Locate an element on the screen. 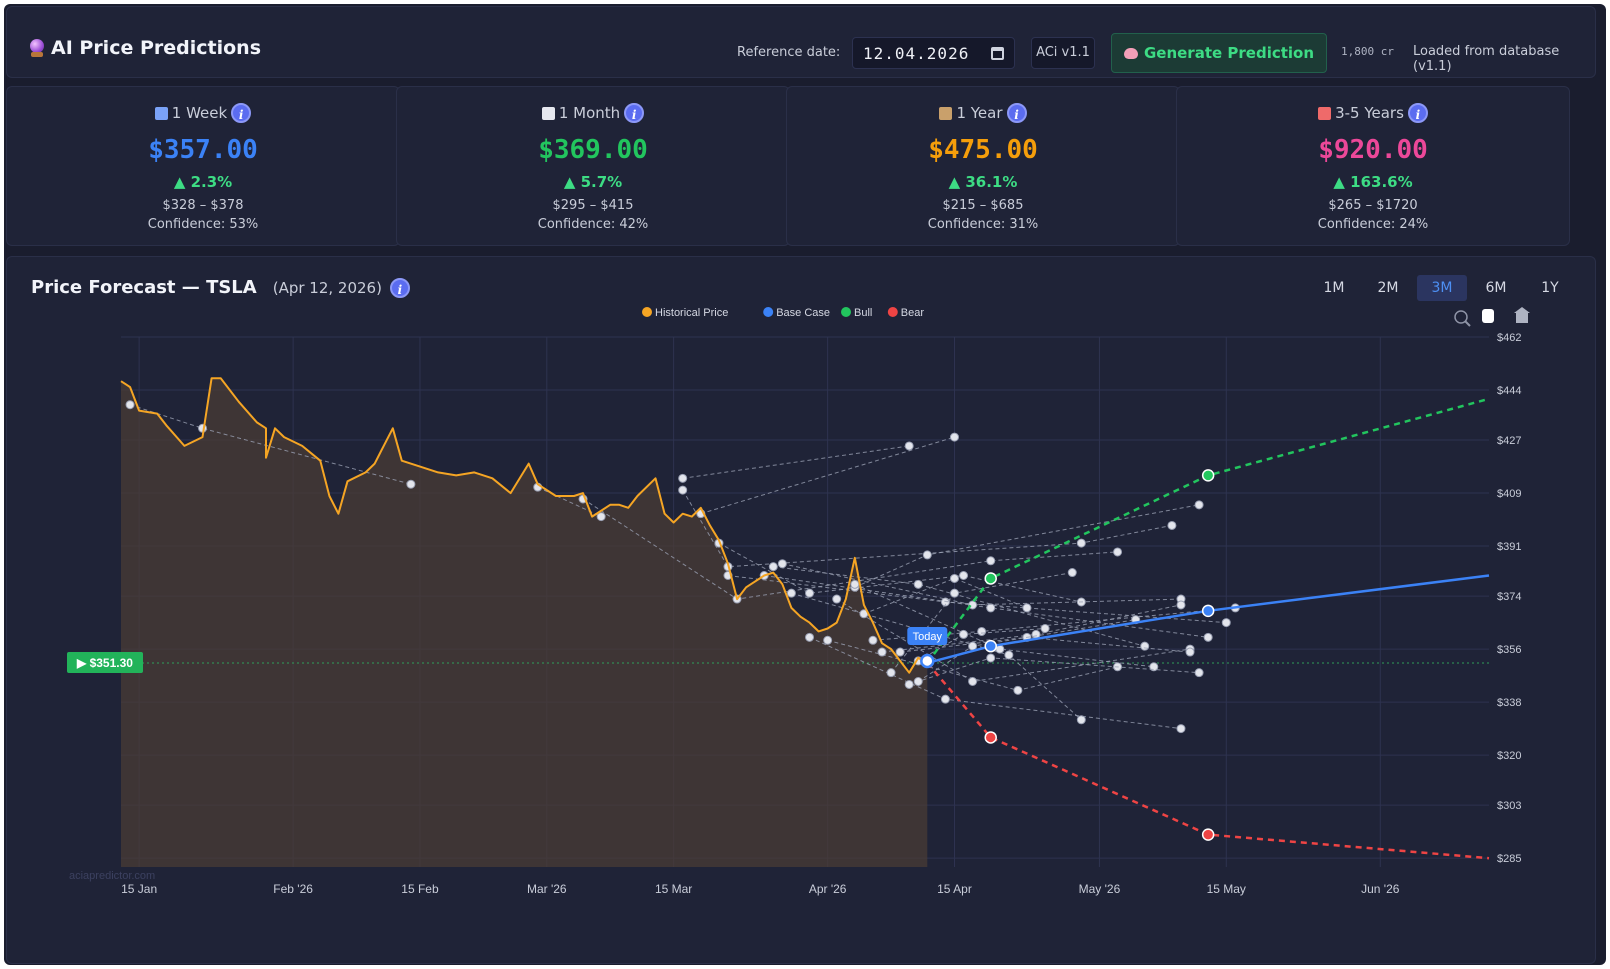 This screenshot has height=969, width=1610. card-header: 1 Week i is located at coordinates (203, 113).